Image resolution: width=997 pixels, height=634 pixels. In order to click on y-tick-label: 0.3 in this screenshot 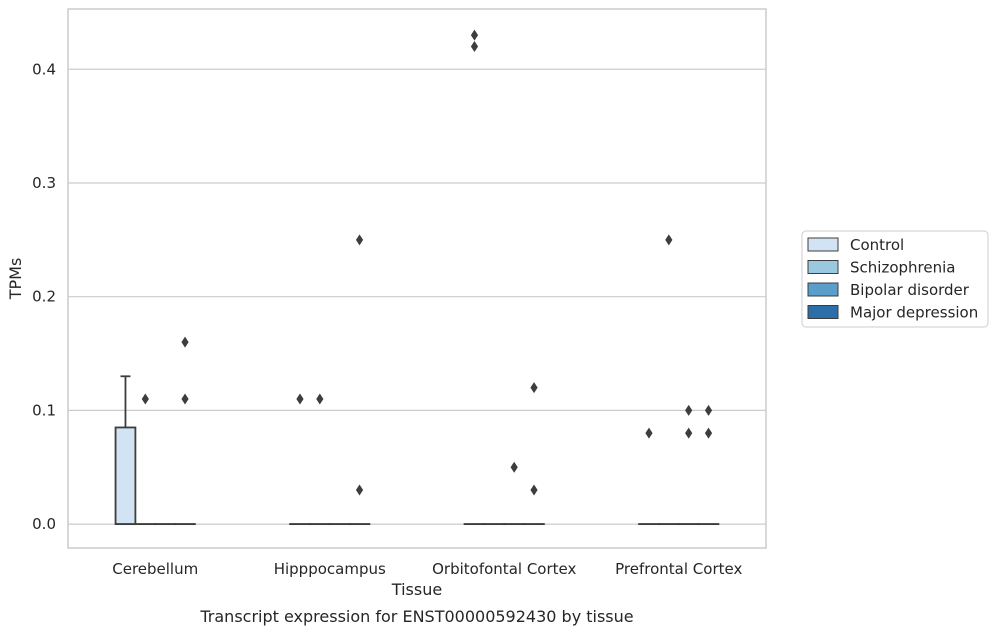, I will do `click(44, 183)`.